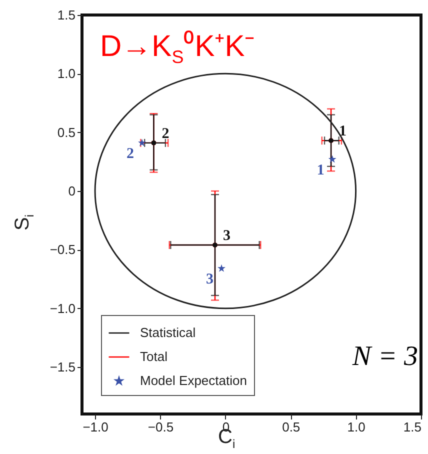 The width and height of the screenshot is (428, 454). Describe the element at coordinates (193, 380) in the screenshot. I see `legend-label: Model Expectation` at that location.